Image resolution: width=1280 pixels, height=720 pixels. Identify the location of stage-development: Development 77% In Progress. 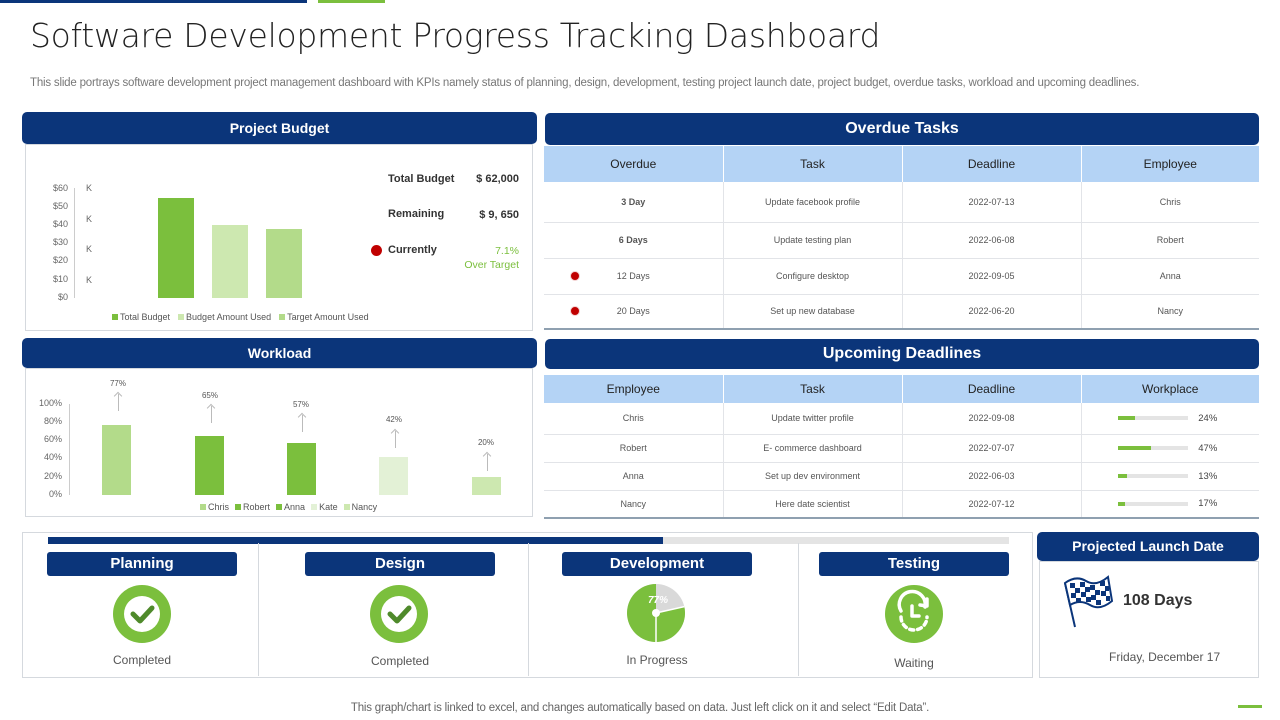
(664, 609).